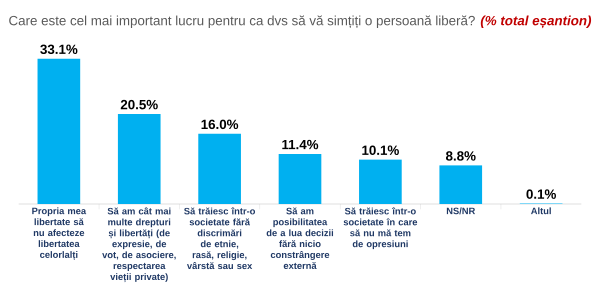 Image resolution: width=600 pixels, height=300 pixels. What do you see at coordinates (139, 244) in the screenshot?
I see `x-tick-label: Să am cât mai multe drepturi și libertăți (de expresie, de vot, de asociere, respectarea vieții private)` at bounding box center [139, 244].